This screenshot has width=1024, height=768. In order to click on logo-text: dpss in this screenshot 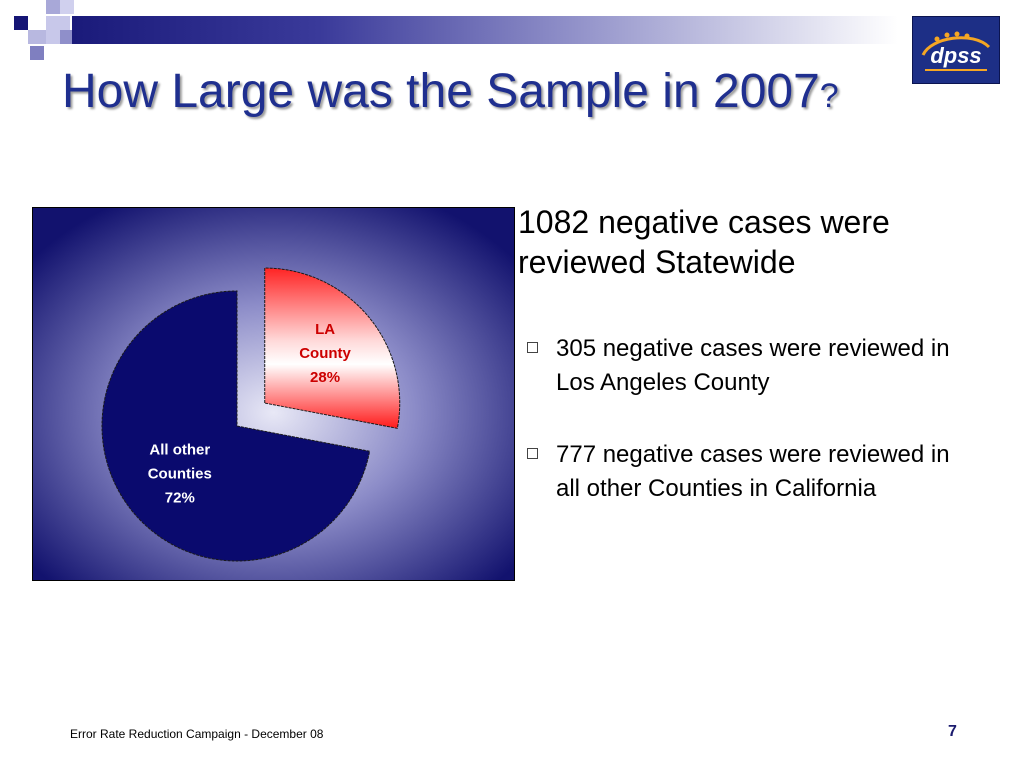, I will do `click(955, 55)`.